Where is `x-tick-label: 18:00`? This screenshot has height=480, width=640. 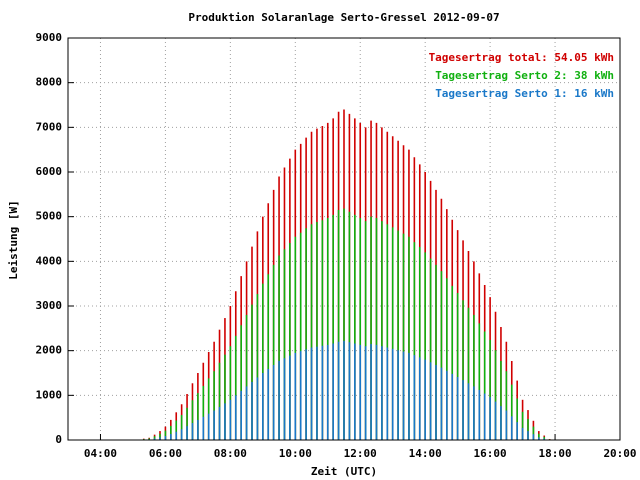 x-tick-label: 18:00 is located at coordinates (554, 453).